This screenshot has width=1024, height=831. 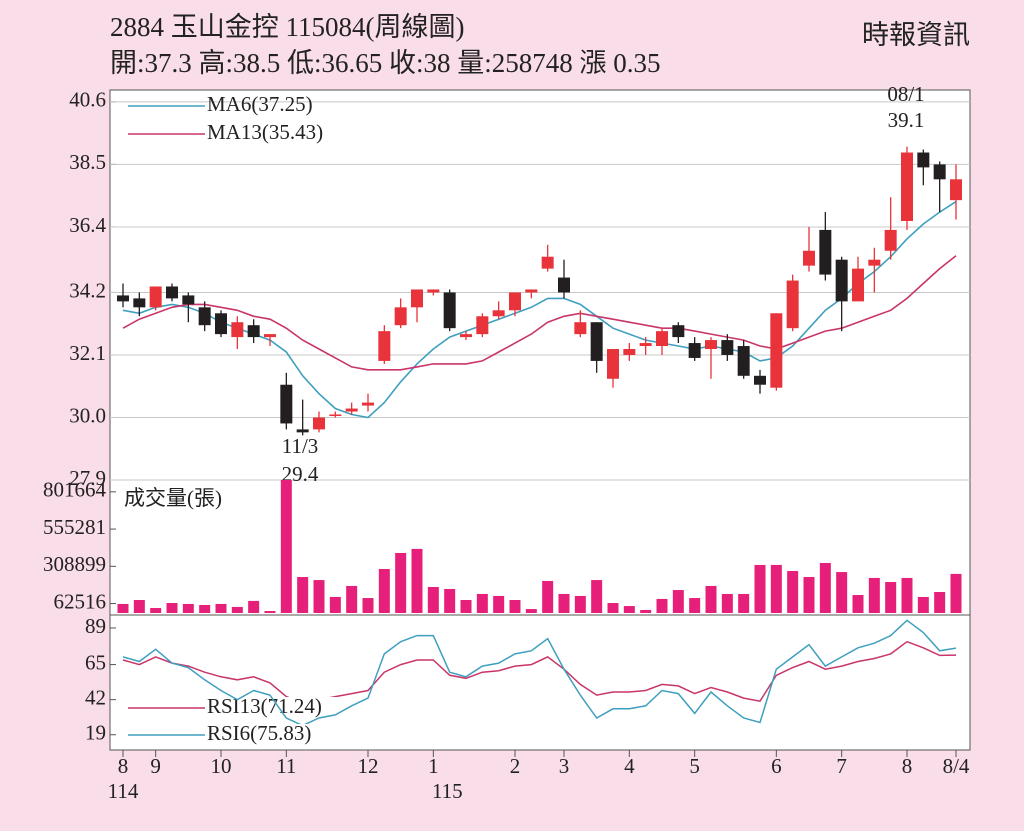 What do you see at coordinates (95, 733) in the screenshot?
I see `y-tick-label: 19` at bounding box center [95, 733].